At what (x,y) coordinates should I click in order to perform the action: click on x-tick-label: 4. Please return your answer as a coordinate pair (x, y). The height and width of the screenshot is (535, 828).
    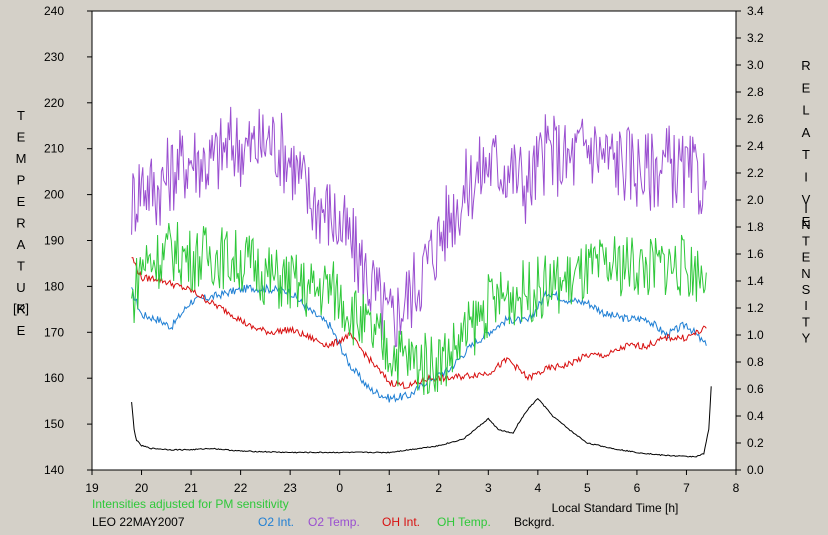
    Looking at the image, I should click on (538, 488).